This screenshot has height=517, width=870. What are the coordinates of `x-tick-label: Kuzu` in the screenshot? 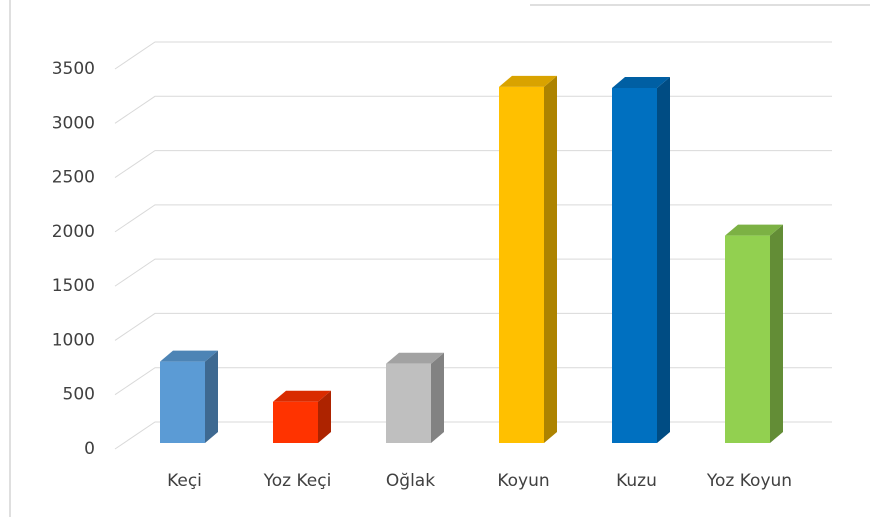 It's located at (636, 481).